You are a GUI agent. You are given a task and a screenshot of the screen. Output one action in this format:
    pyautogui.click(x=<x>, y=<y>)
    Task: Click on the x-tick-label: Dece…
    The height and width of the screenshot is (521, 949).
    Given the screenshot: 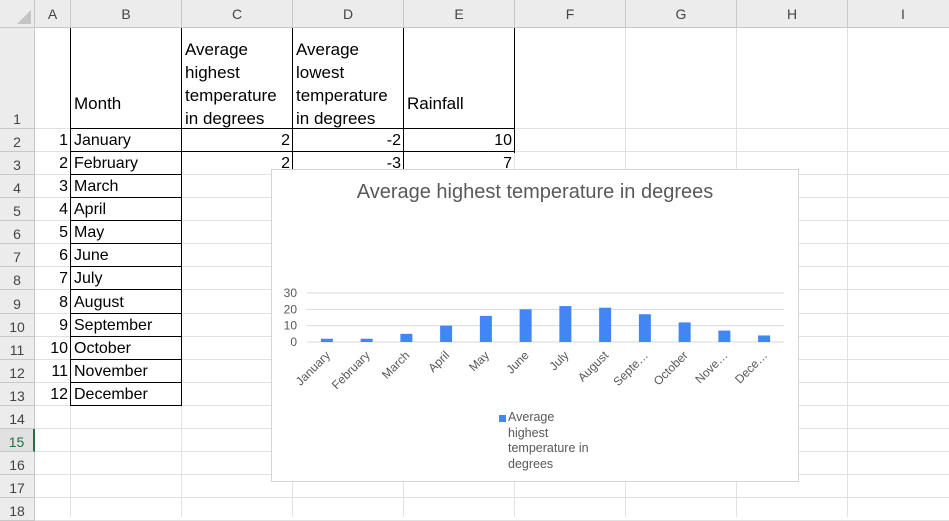 What is the action you would take?
    pyautogui.click(x=751, y=367)
    